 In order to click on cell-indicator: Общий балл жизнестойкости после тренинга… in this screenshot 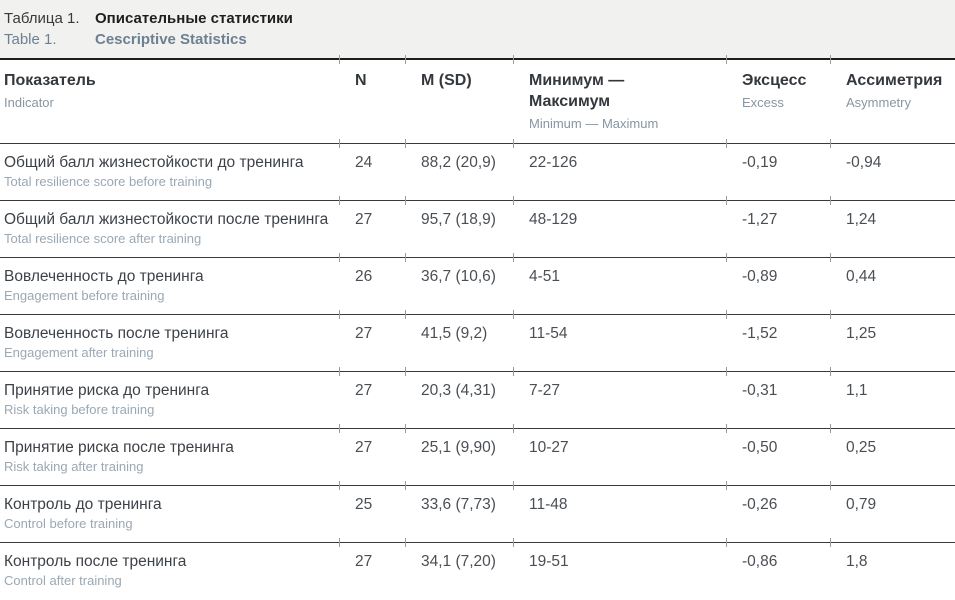, I will do `click(170, 228)`.